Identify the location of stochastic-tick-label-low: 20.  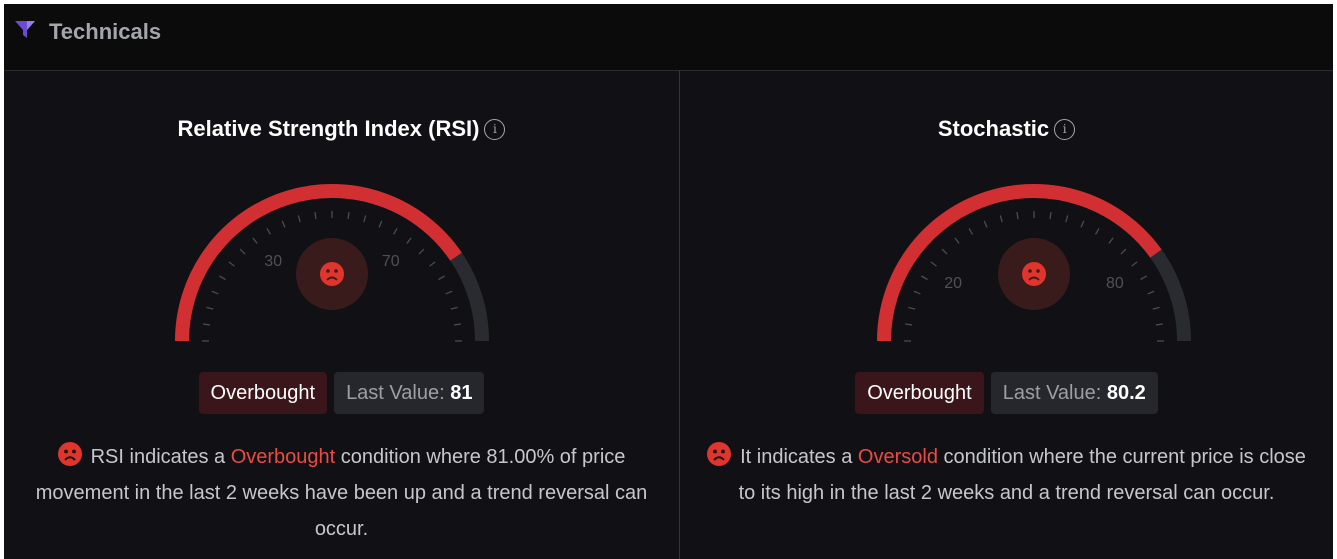
(953, 283).